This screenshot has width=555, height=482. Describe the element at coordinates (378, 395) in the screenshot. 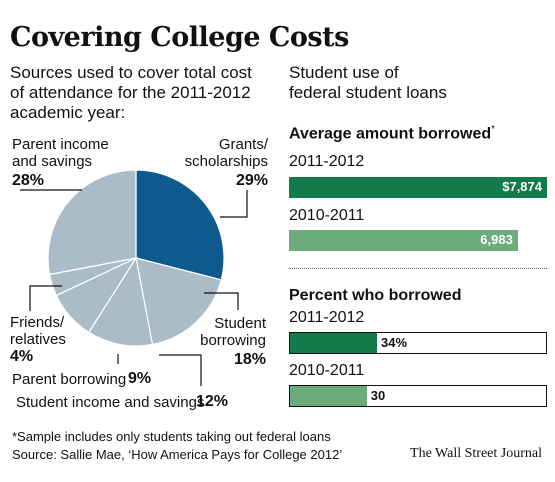

I see `pct-bar-value-label: 30` at that location.